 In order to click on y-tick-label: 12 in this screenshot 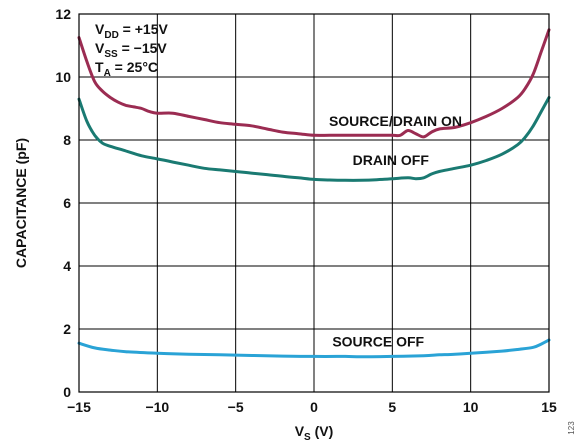, I will do `click(63, 14)`.